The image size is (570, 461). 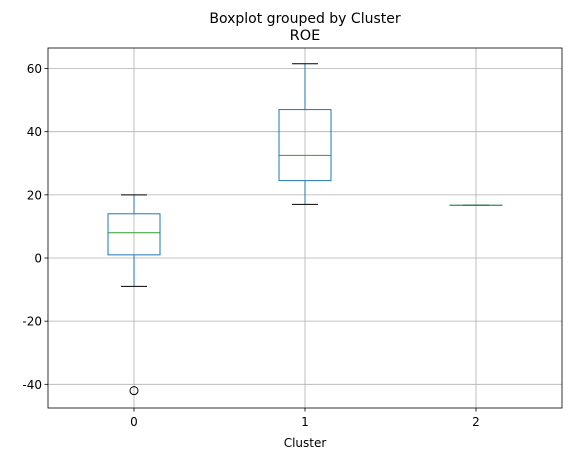 I want to click on chart-suptitle: Boxplot grouped by Cluster, so click(x=304, y=19).